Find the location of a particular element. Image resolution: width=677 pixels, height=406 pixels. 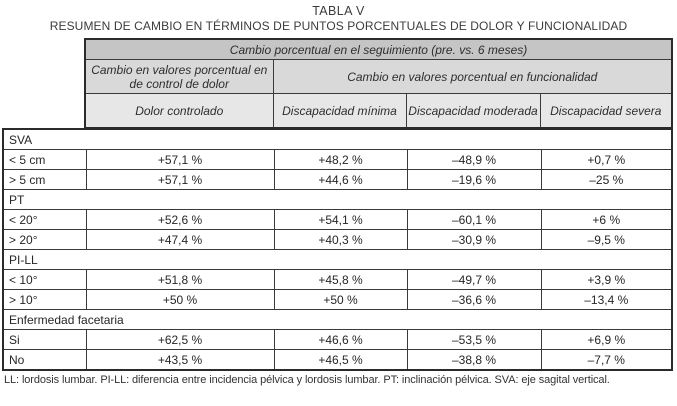

value-cell: –13,4 % is located at coordinates (606, 299).